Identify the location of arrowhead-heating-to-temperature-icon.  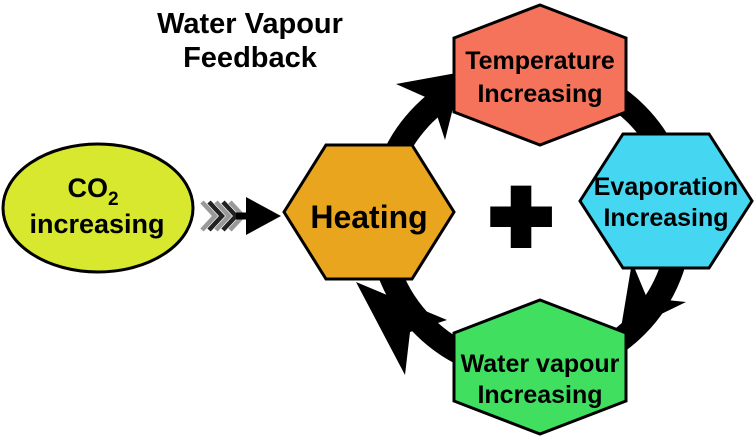
(429, 106).